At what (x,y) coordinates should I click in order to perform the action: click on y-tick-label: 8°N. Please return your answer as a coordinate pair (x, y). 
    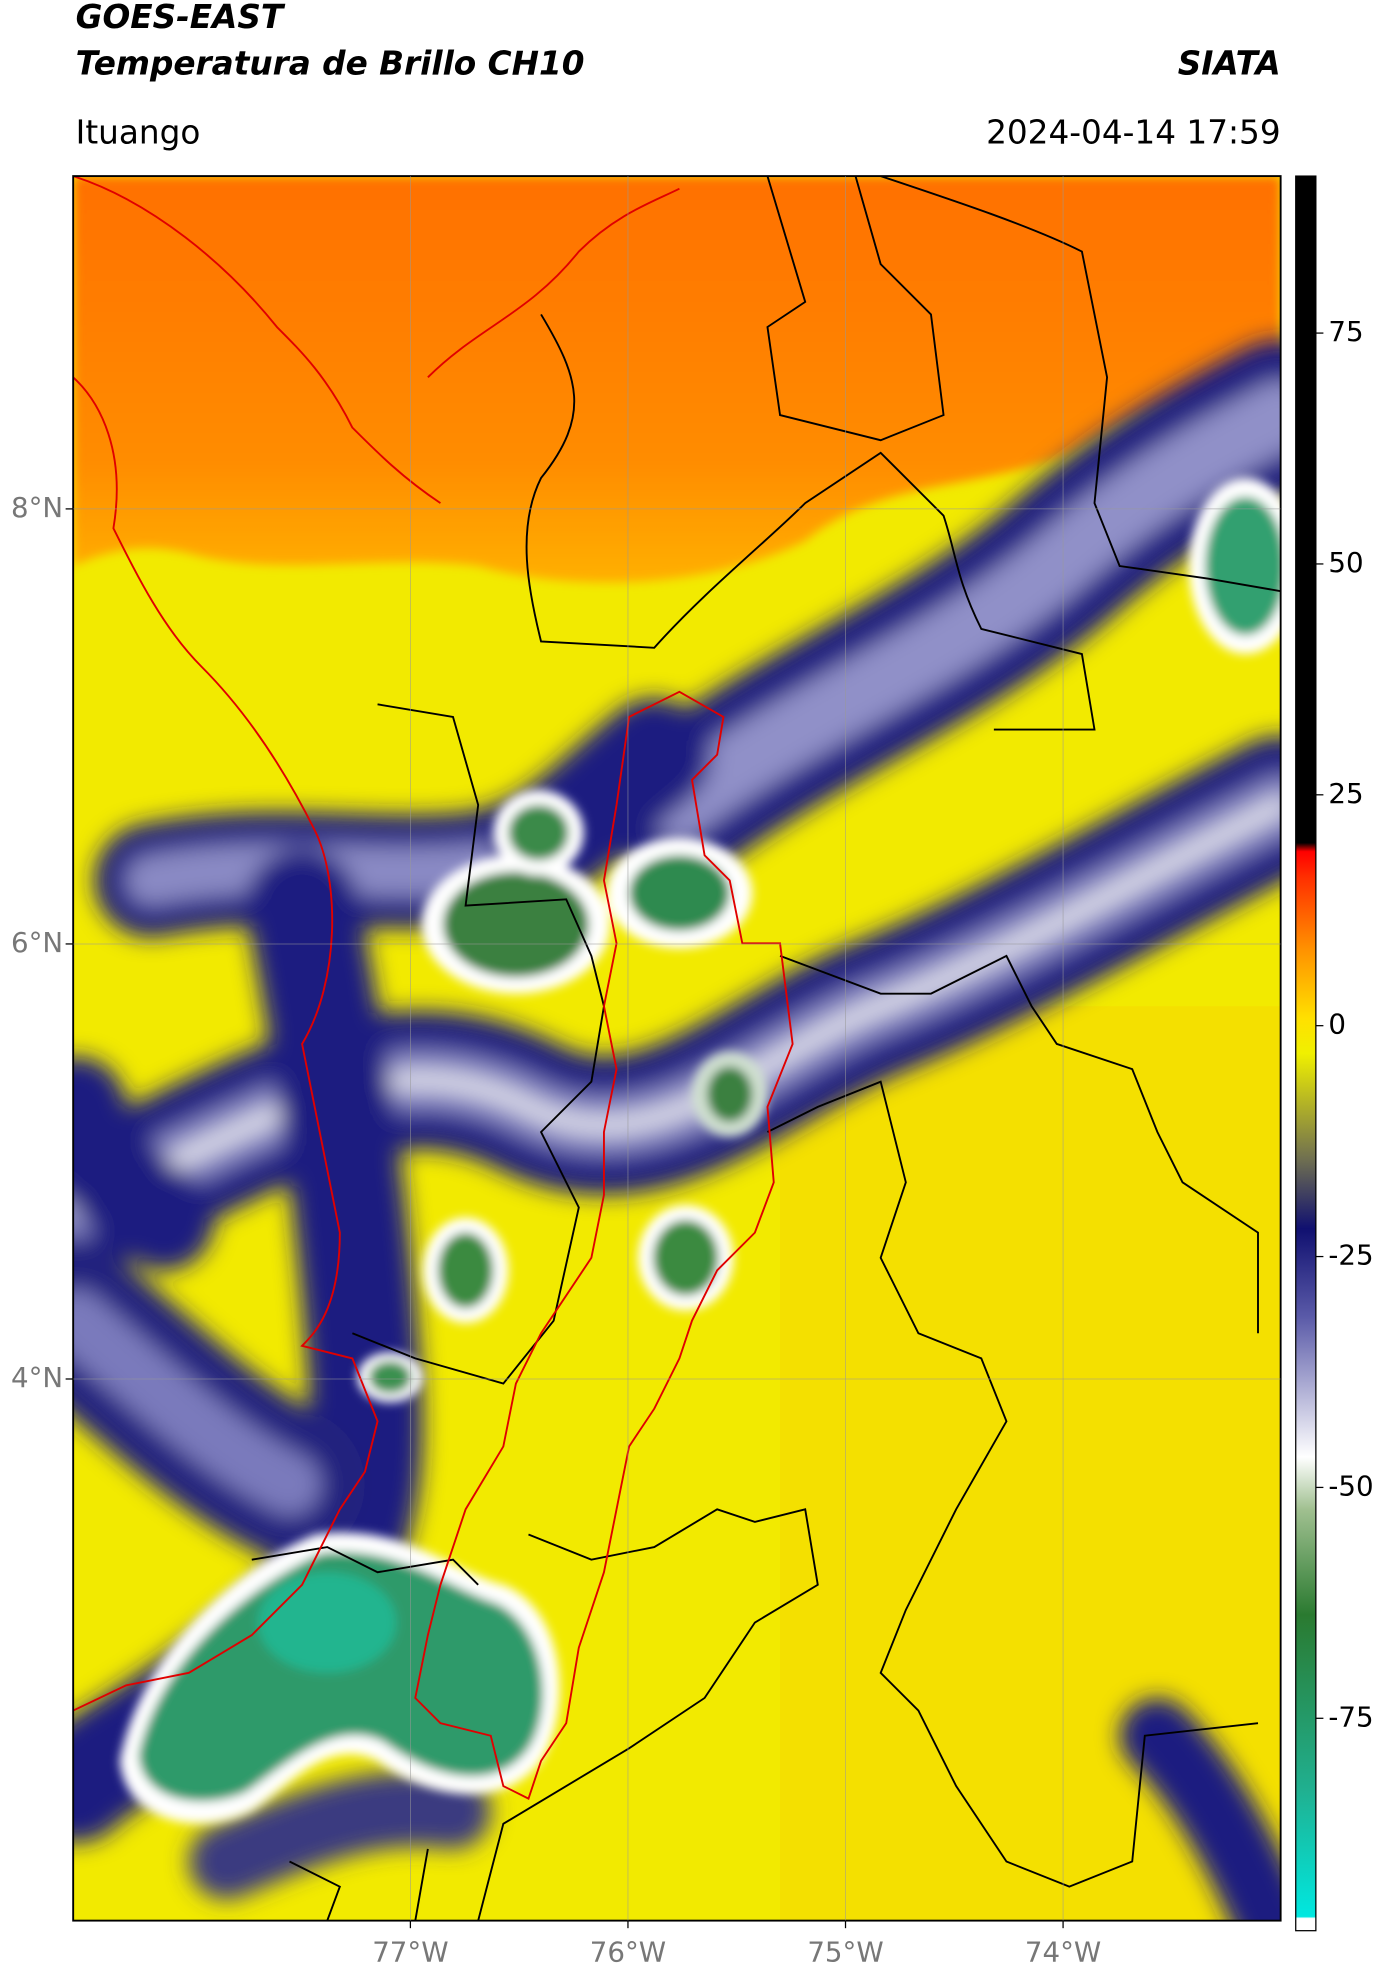
    Looking at the image, I should click on (37, 507).